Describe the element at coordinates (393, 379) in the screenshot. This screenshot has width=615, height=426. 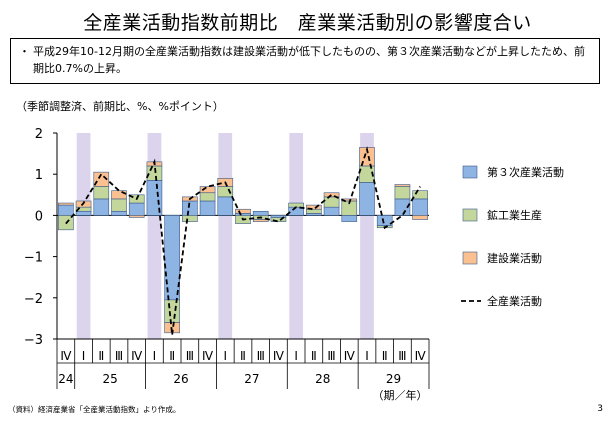
I see `x-tick-year: 29` at that location.